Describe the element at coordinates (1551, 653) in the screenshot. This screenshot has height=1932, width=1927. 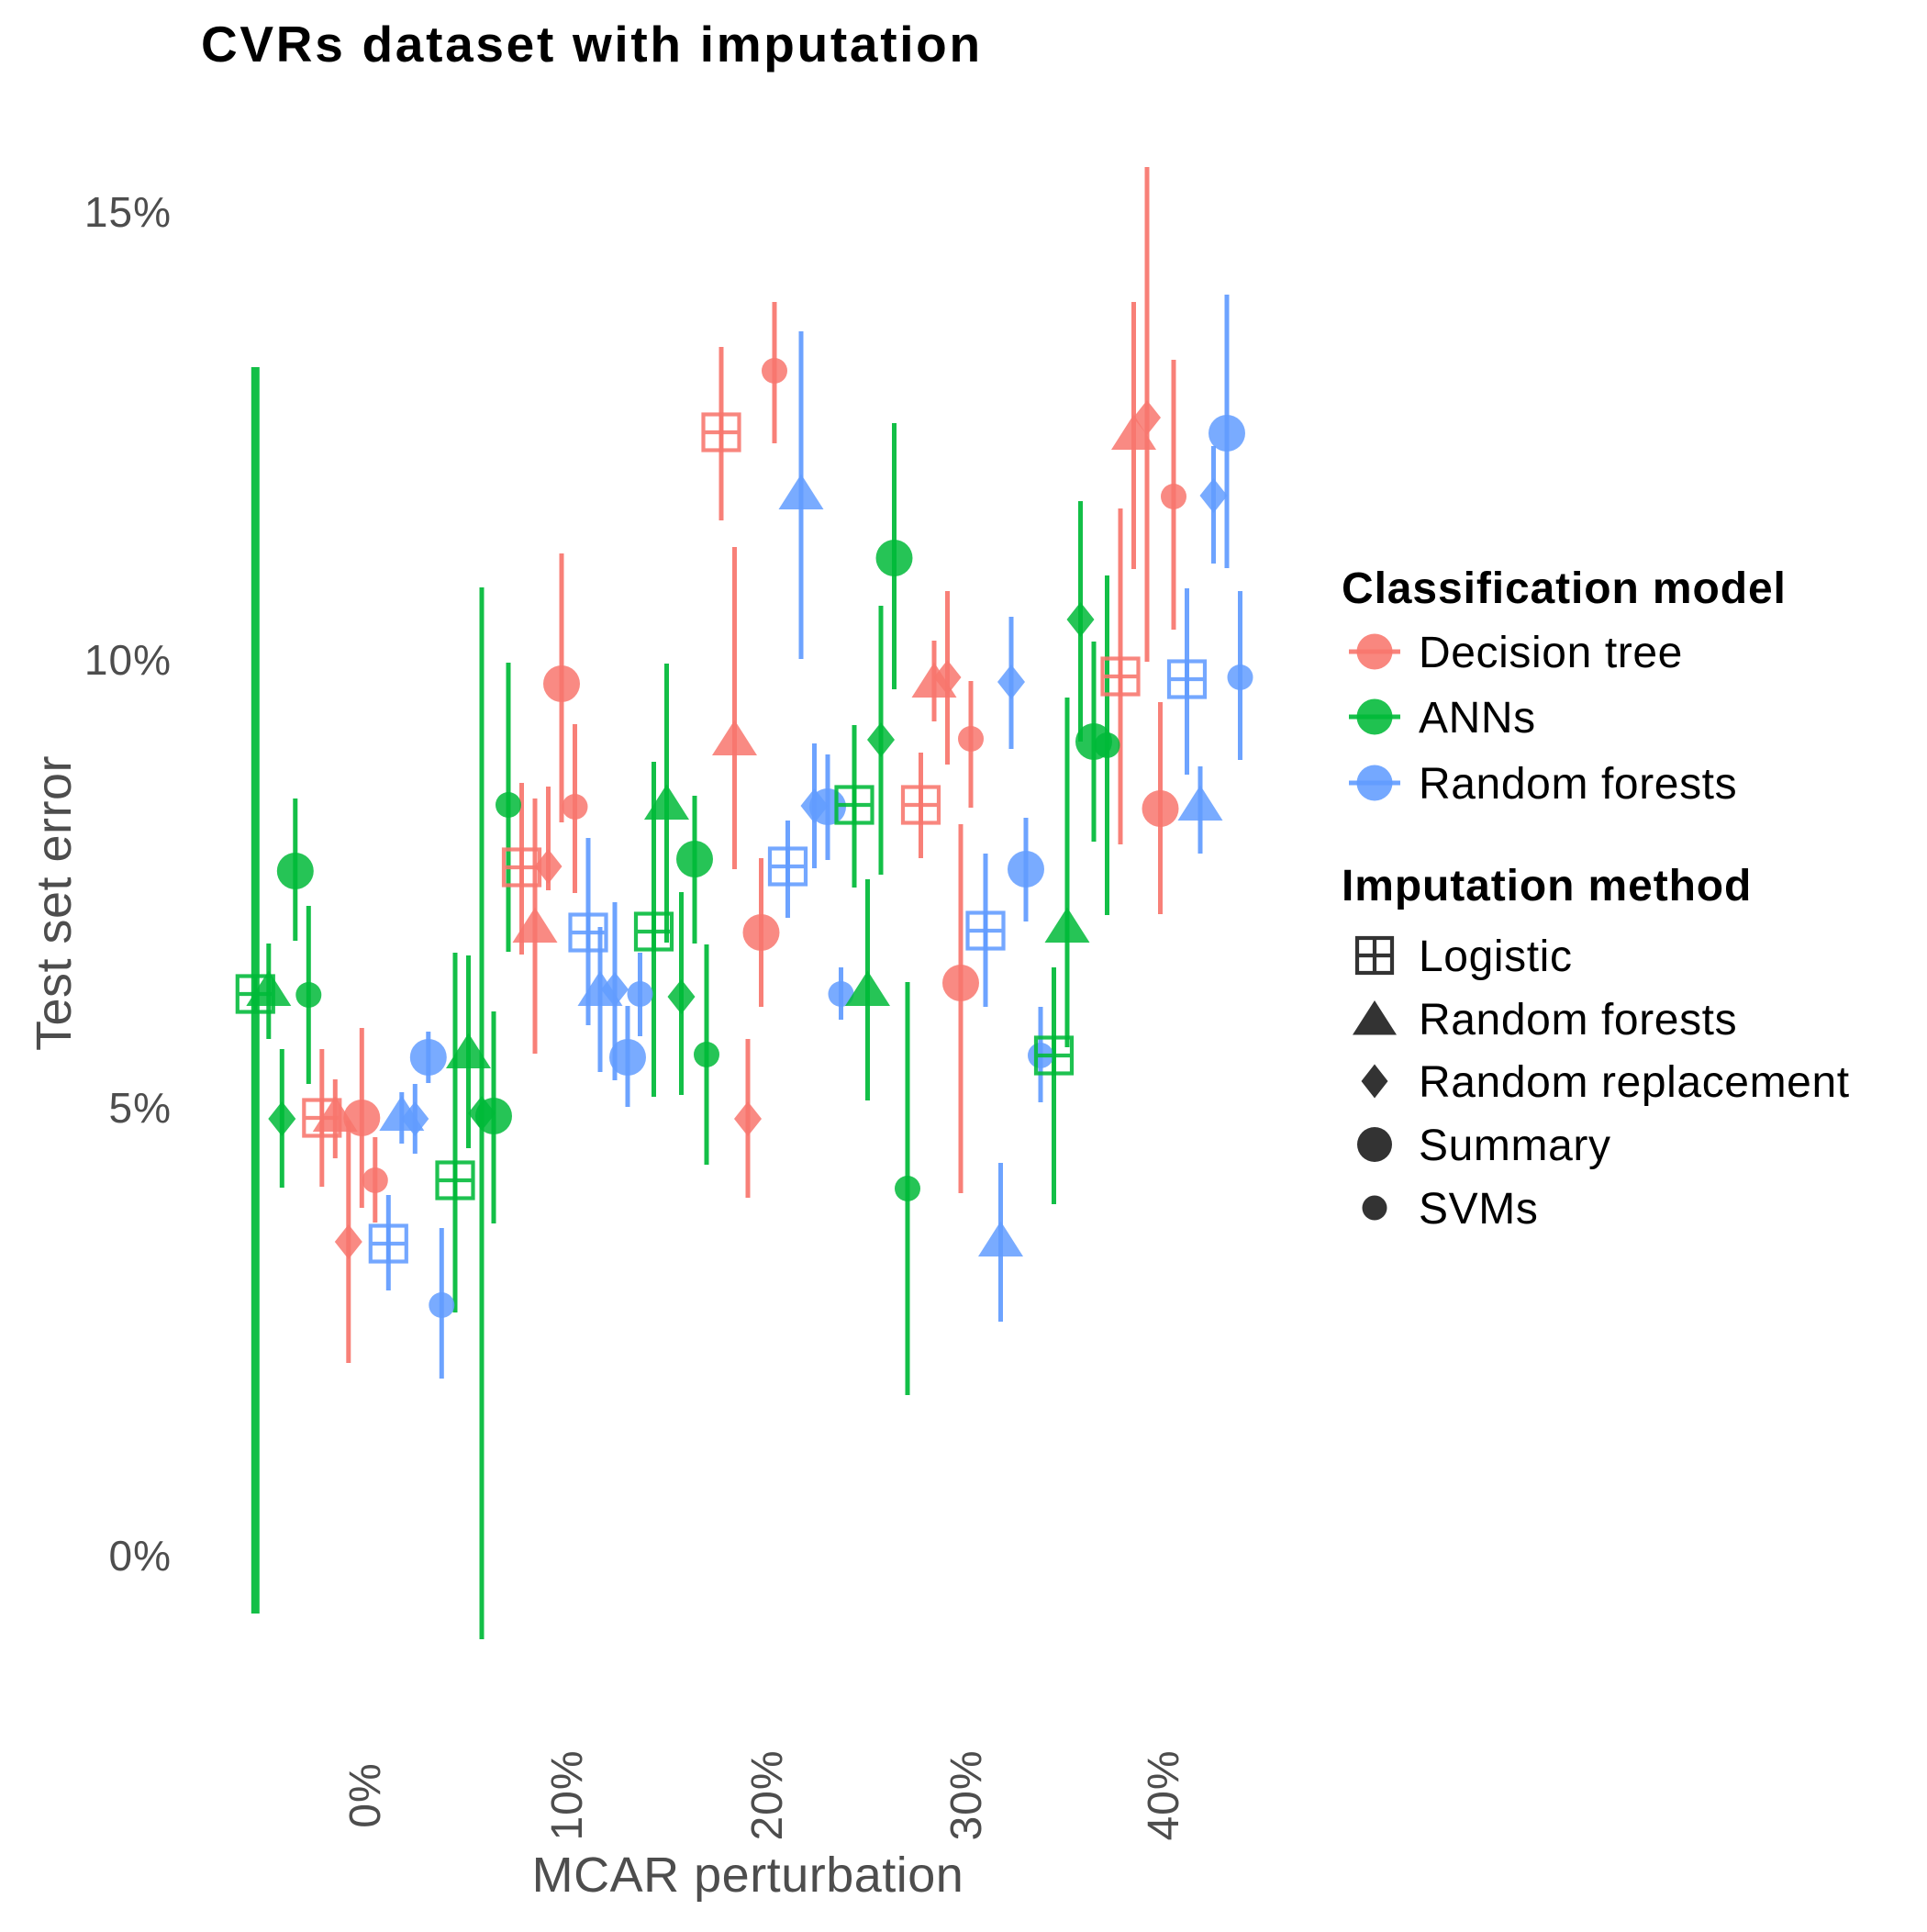
I see `svg-text: Decision tree` at that location.